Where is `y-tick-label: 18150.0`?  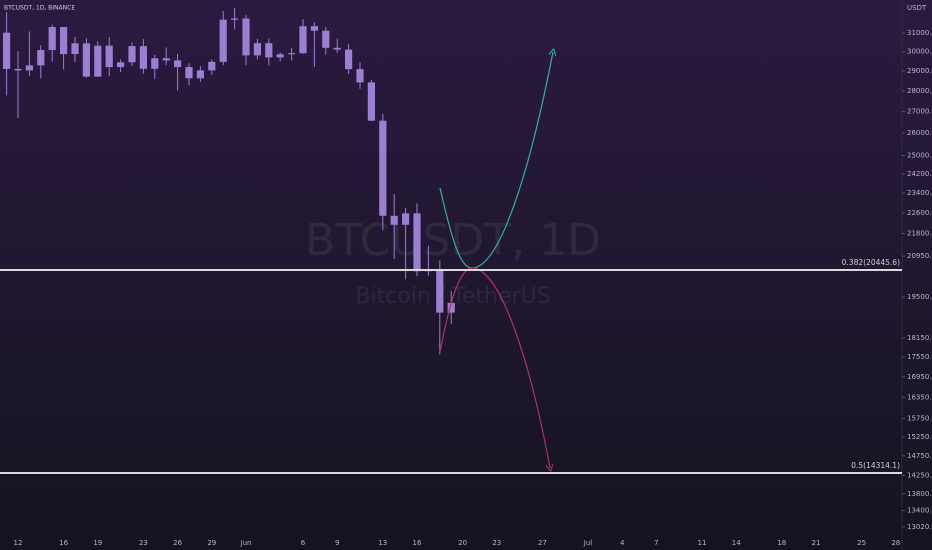
y-tick-label: 18150.0 is located at coordinates (919, 338).